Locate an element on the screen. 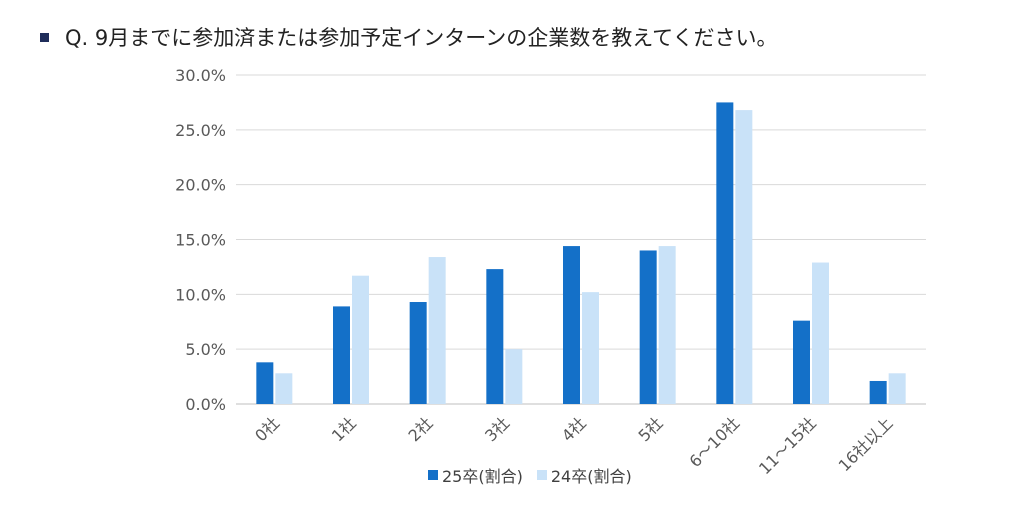 The height and width of the screenshot is (513, 1016). legend-item-25: 25卒(割合) is located at coordinates (475, 475).